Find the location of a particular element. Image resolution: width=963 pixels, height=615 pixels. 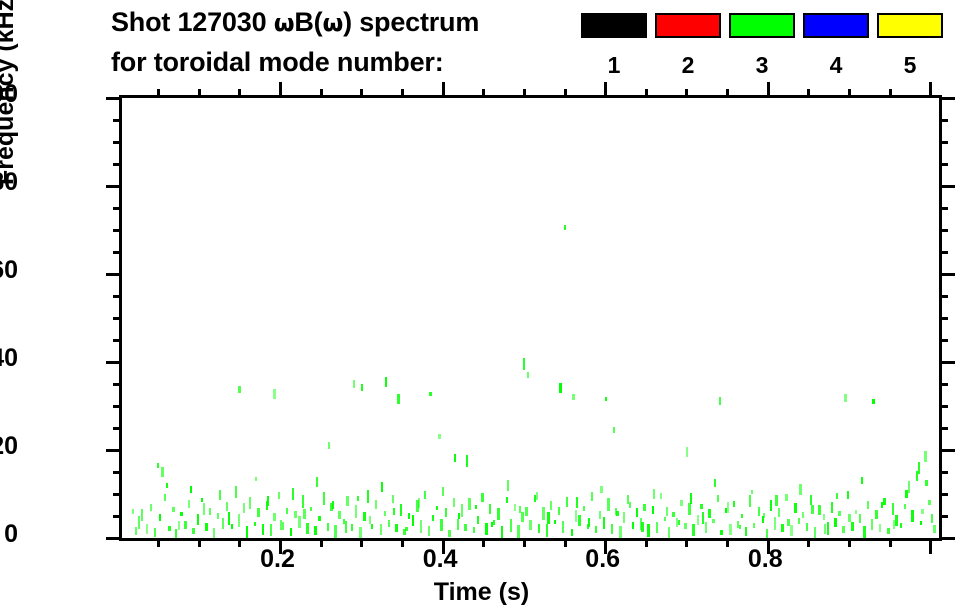

y-tick-label-0: 0 is located at coordinates (11, 534).